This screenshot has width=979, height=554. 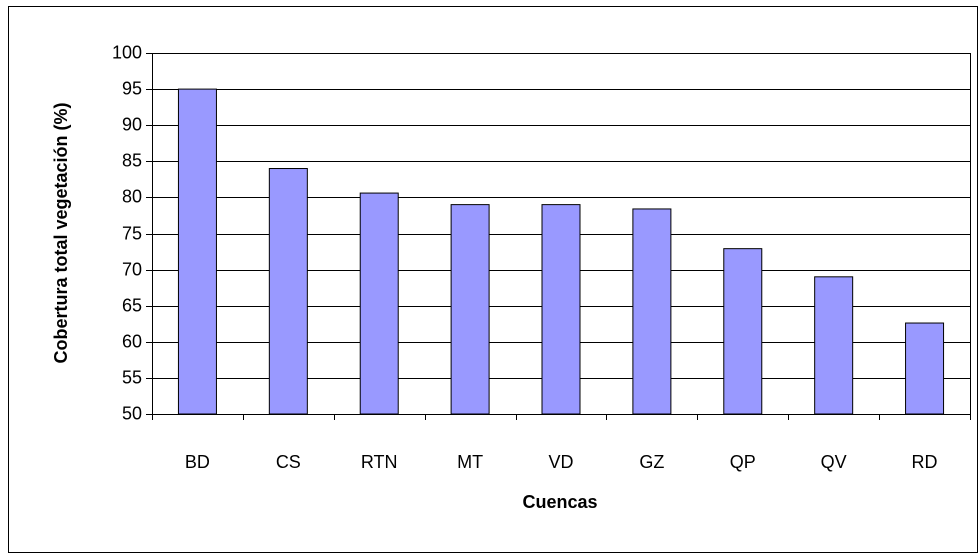 I want to click on y-axis-label: Cobertura total vegetación (%), so click(x=61, y=232).